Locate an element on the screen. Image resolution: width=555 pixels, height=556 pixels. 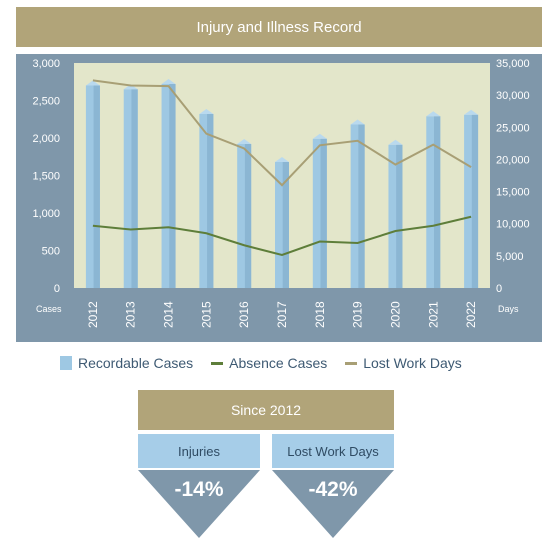
right-tick-label: 10,000 is located at coordinates (513, 225).